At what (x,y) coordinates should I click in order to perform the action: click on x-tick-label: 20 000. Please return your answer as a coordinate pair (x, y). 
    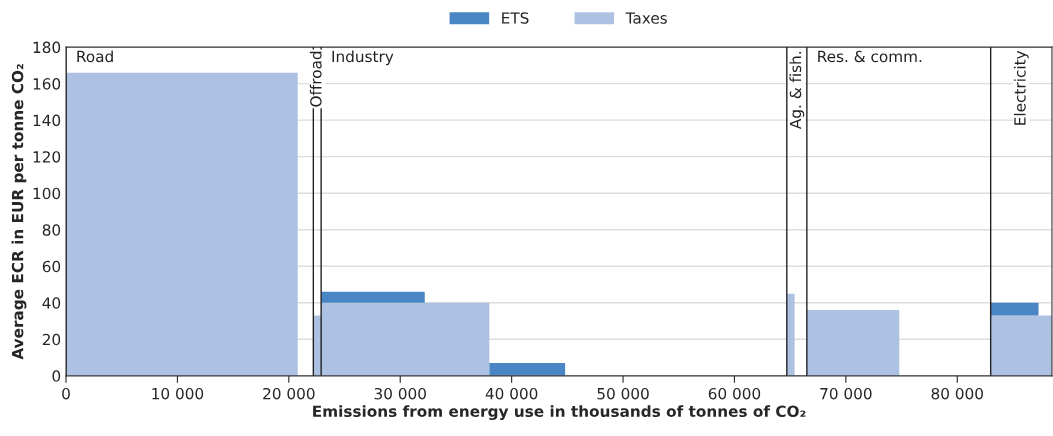
    Looking at the image, I should click on (289, 393).